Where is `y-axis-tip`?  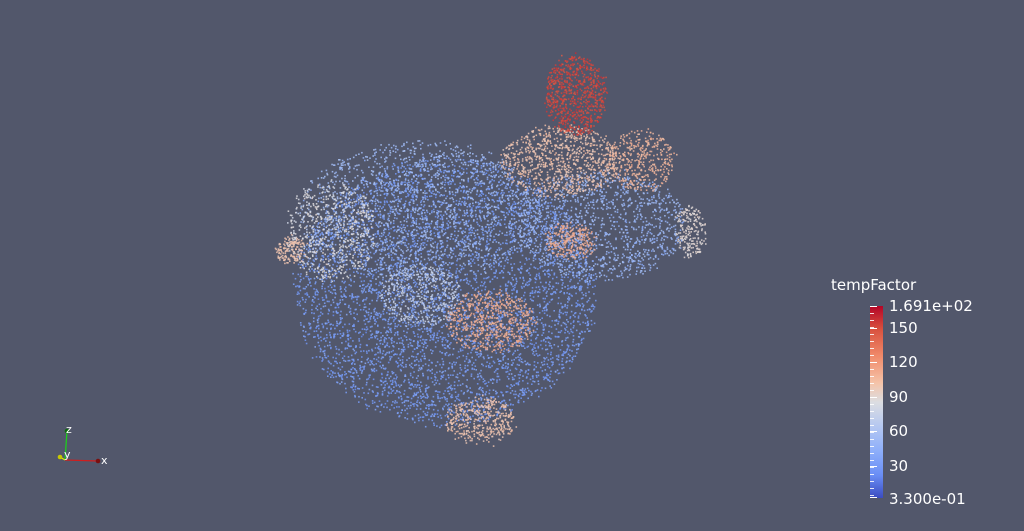
y-axis-tip is located at coordinates (60, 457).